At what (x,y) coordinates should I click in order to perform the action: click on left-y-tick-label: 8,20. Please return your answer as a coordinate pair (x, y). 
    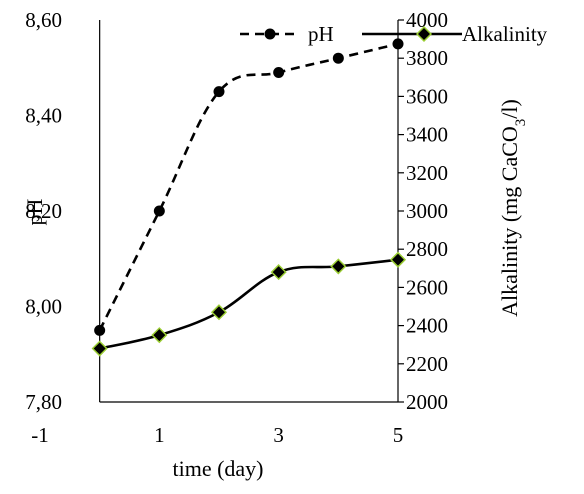
    Looking at the image, I should click on (43, 211).